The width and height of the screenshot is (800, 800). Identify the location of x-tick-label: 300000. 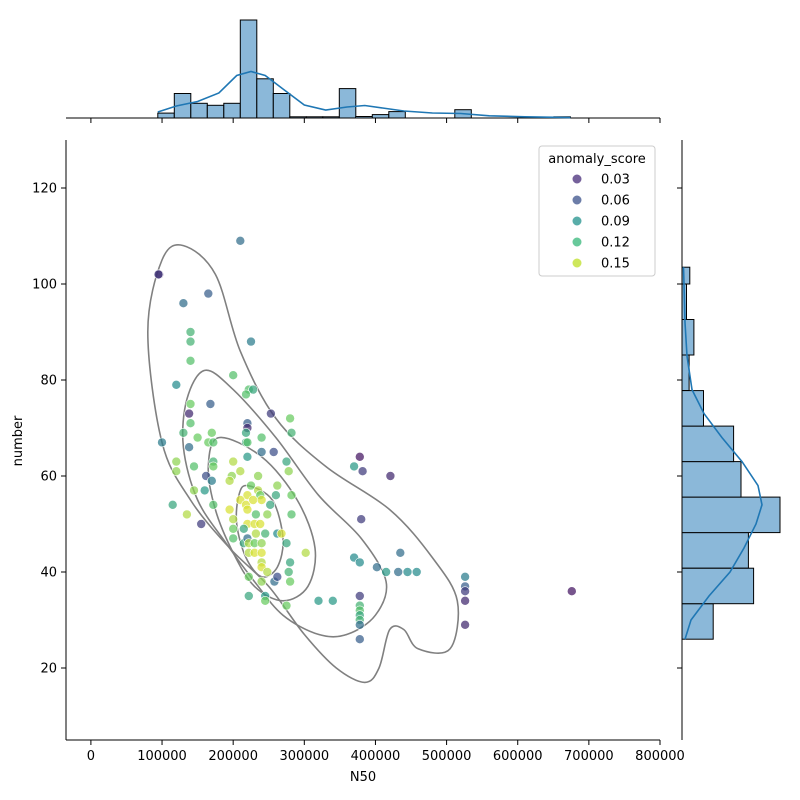
(304, 756).